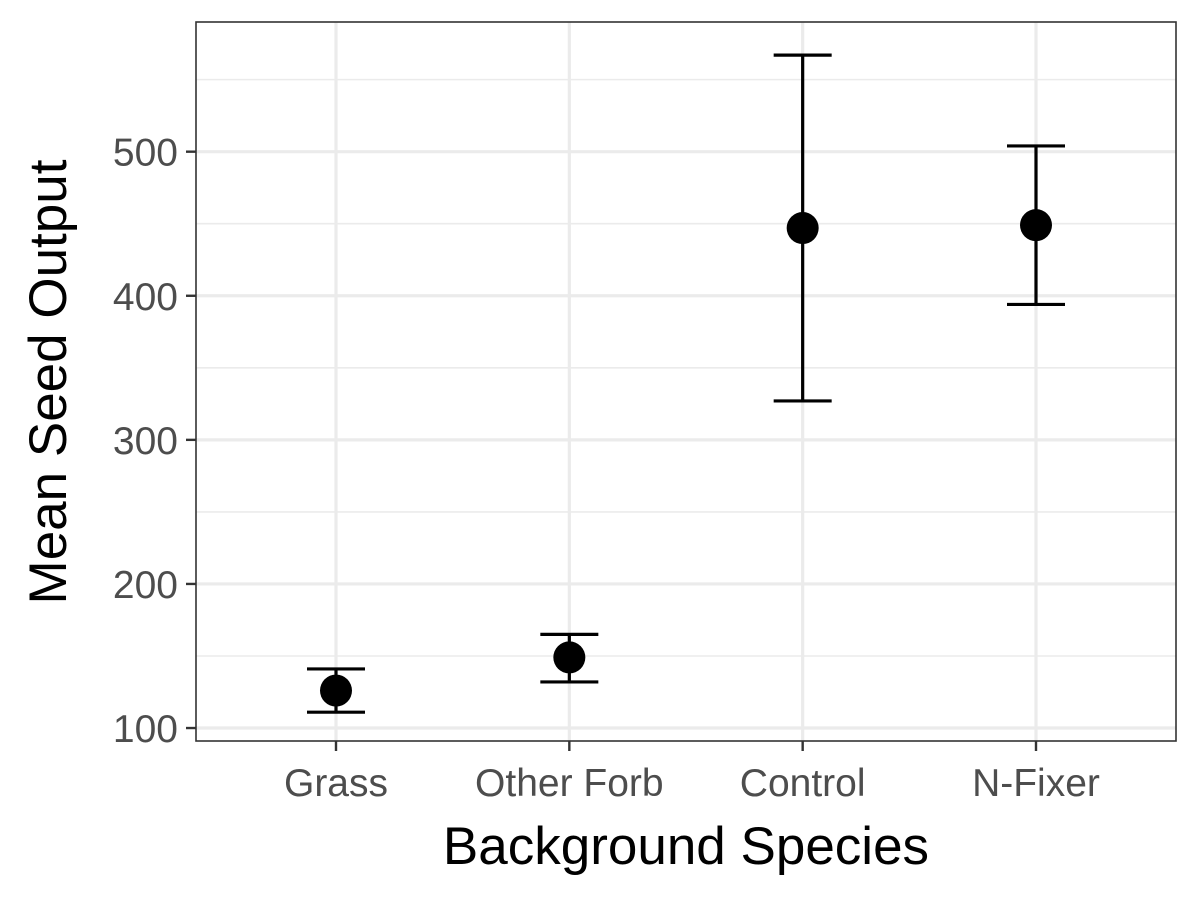 The width and height of the screenshot is (1200, 900). I want to click on y-tick-label: 400, so click(145, 297).